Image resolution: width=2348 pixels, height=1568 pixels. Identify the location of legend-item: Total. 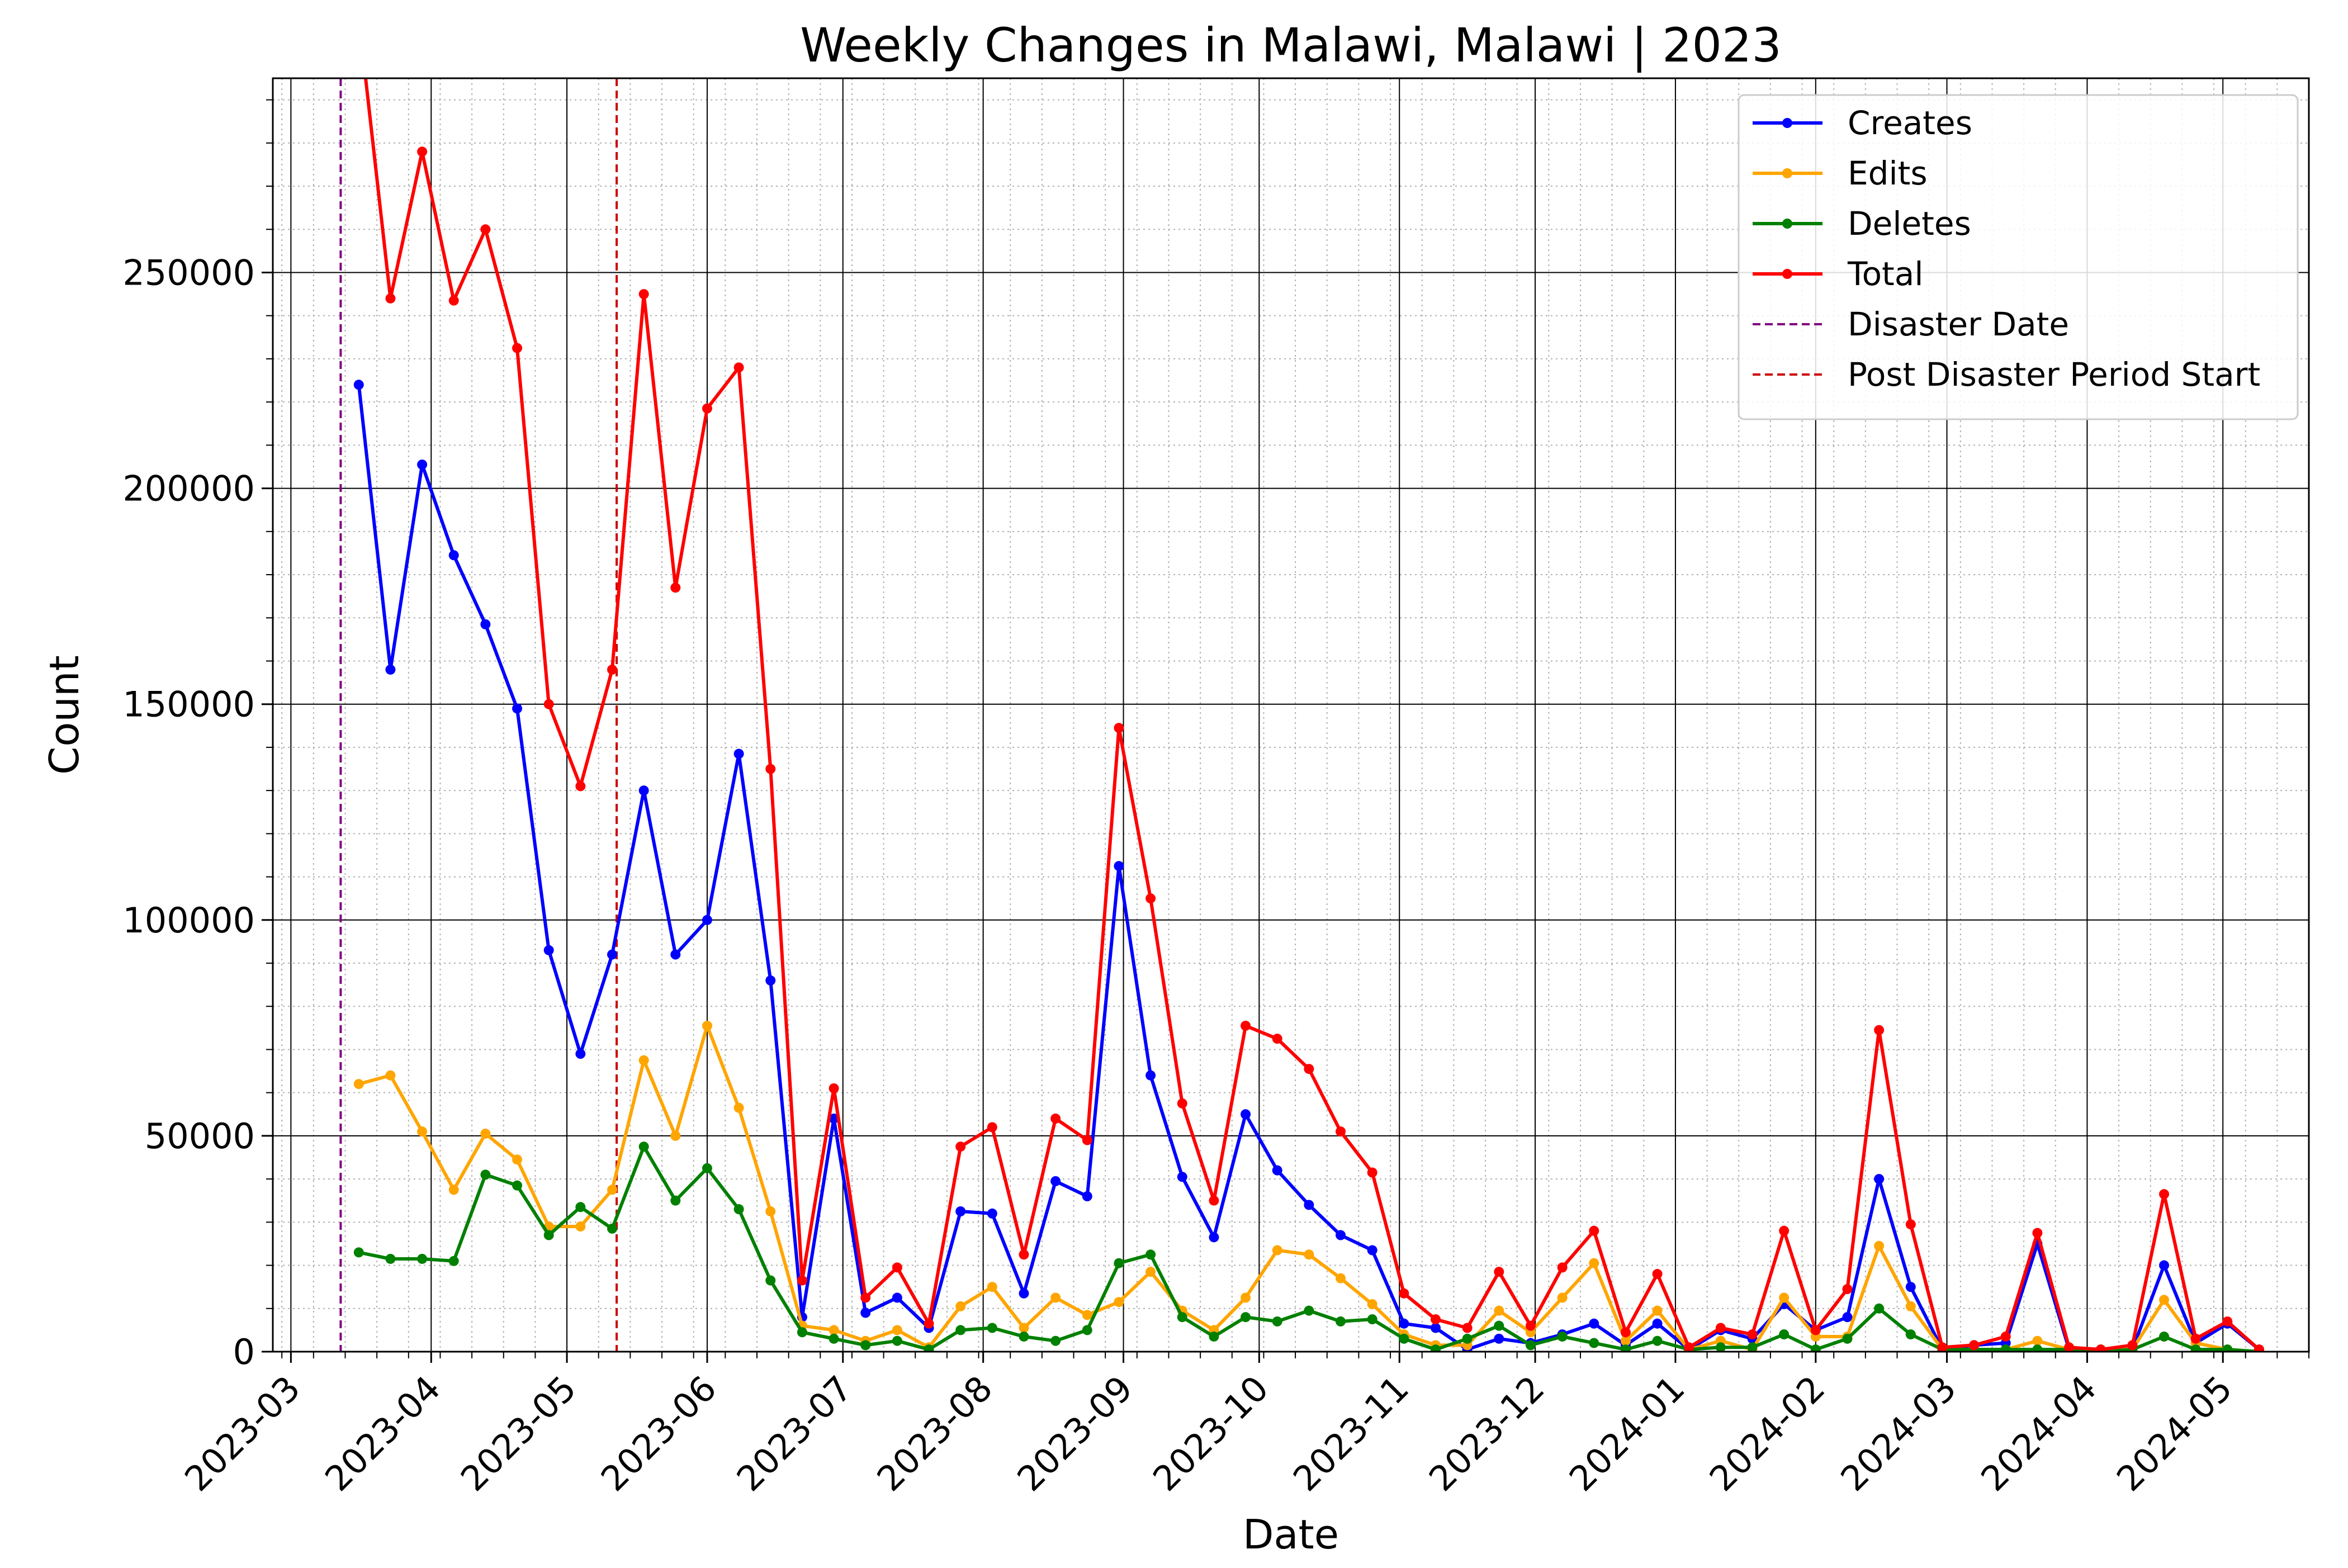
(1838, 274).